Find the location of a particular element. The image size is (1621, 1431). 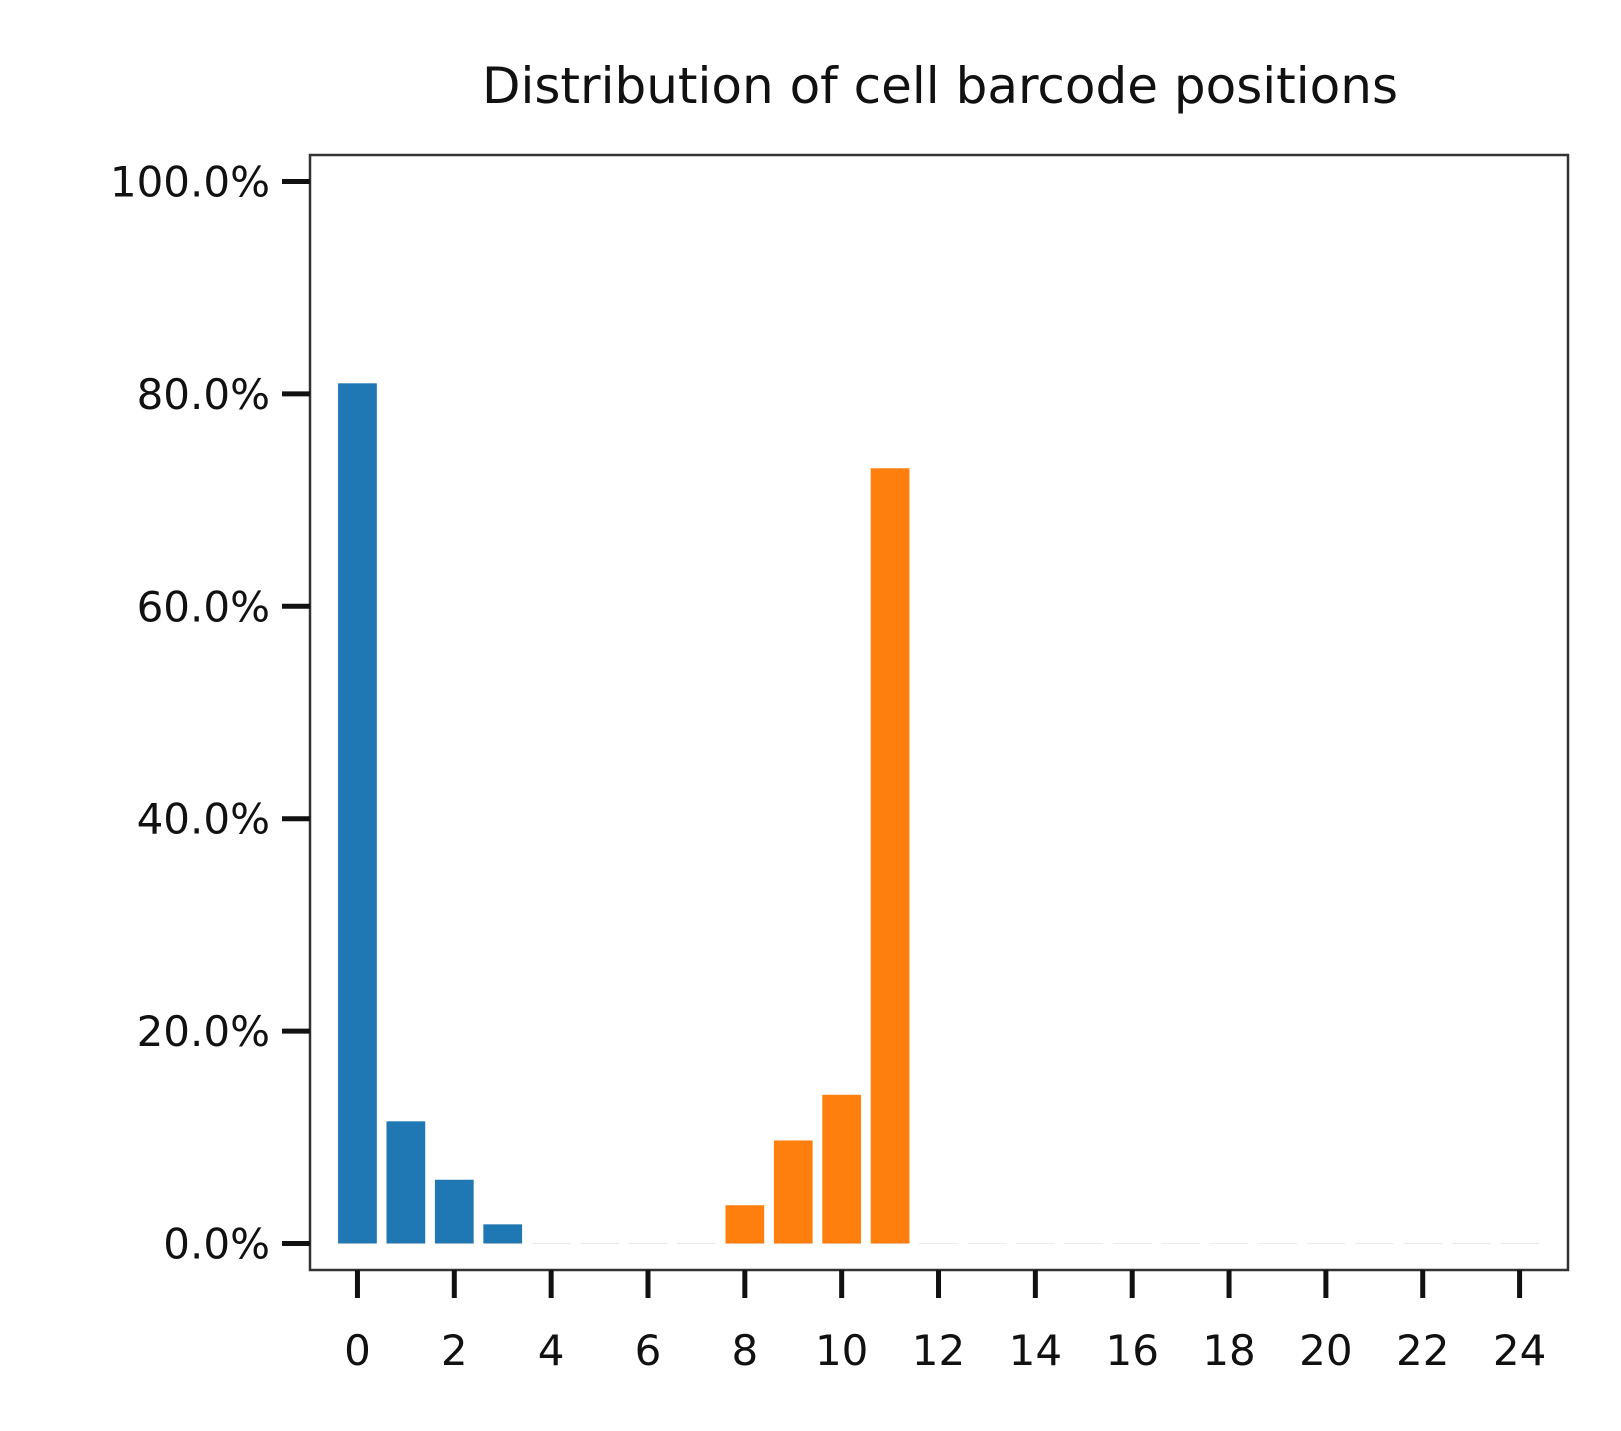

x-tick-label: 12 is located at coordinates (938, 1350).